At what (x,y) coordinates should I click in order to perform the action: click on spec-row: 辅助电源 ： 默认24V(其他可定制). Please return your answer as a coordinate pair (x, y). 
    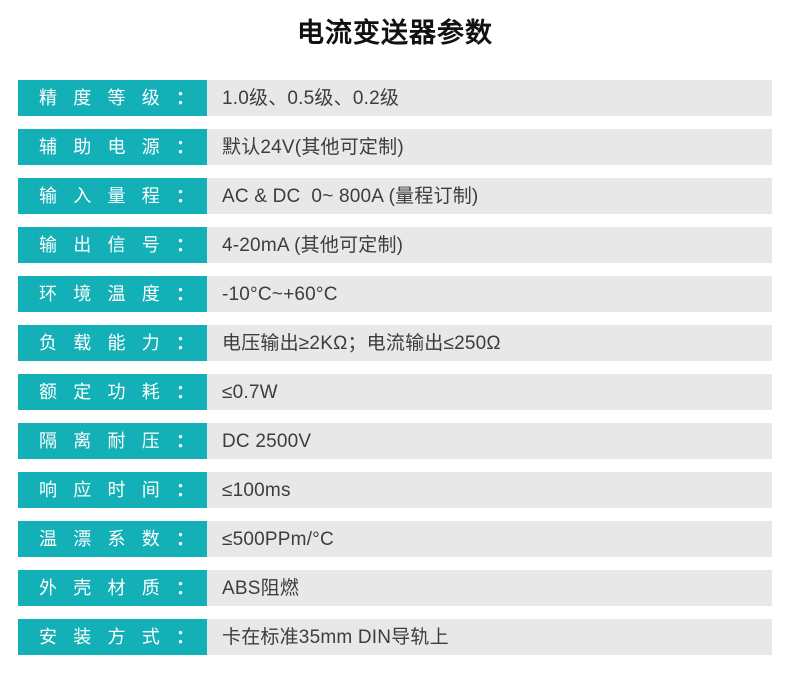
    Looking at the image, I should click on (395, 147).